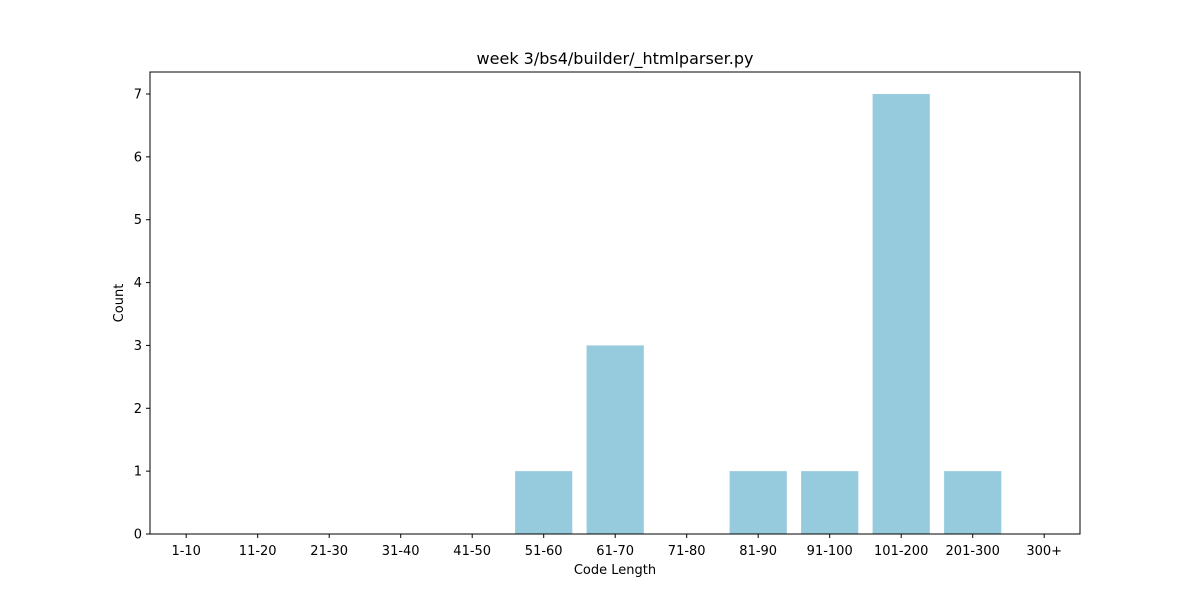  I want to click on x-tick-label: 51-60, so click(544, 551).